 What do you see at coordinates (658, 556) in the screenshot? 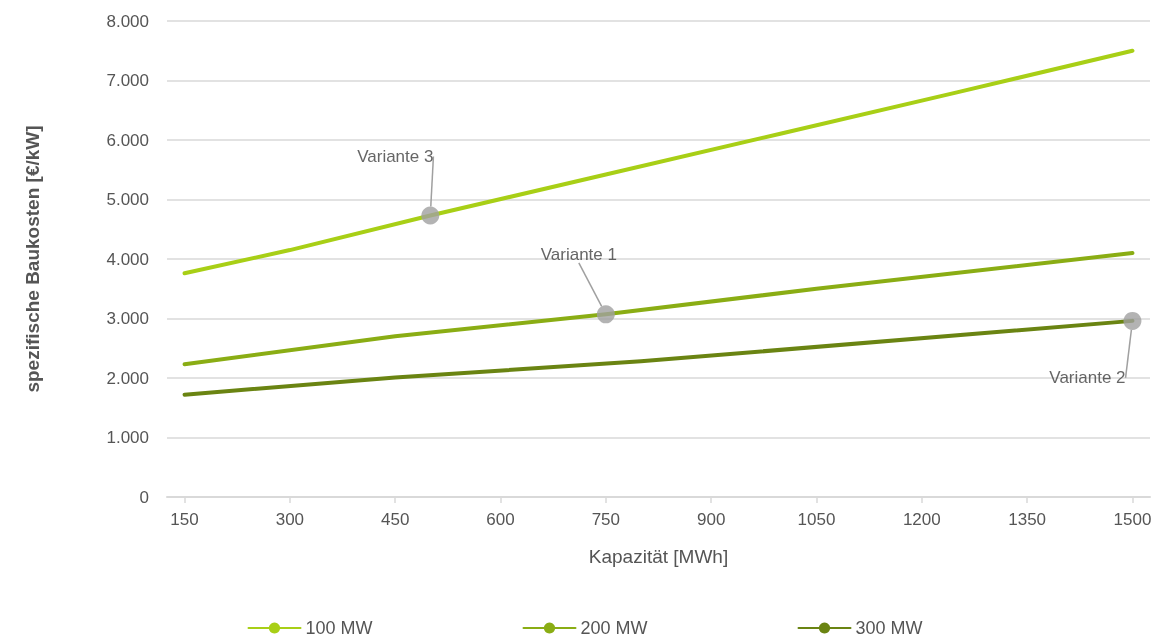
I see `x-axis-title: Kapazität [MWh]` at bounding box center [658, 556].